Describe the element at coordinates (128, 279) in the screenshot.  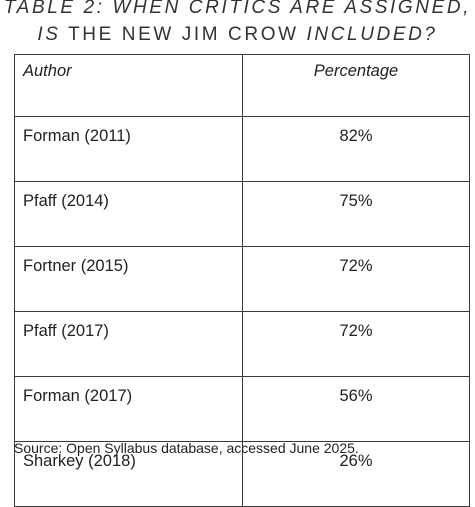
I see `author-cell: Fortner (2015)` at that location.